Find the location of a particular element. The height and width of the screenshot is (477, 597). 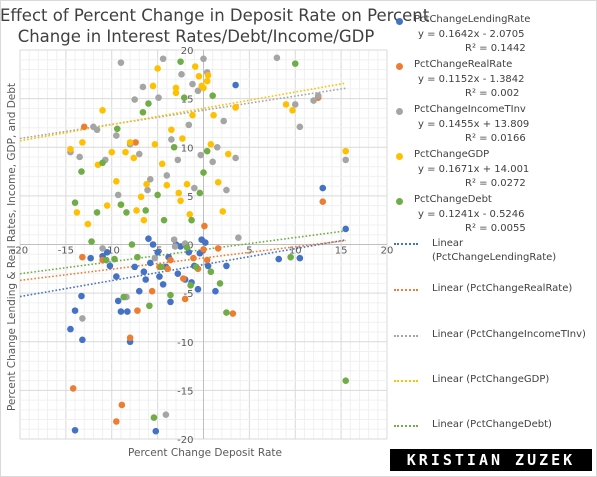

legend-series-label: PctChangeGDP is located at coordinates (452, 154).